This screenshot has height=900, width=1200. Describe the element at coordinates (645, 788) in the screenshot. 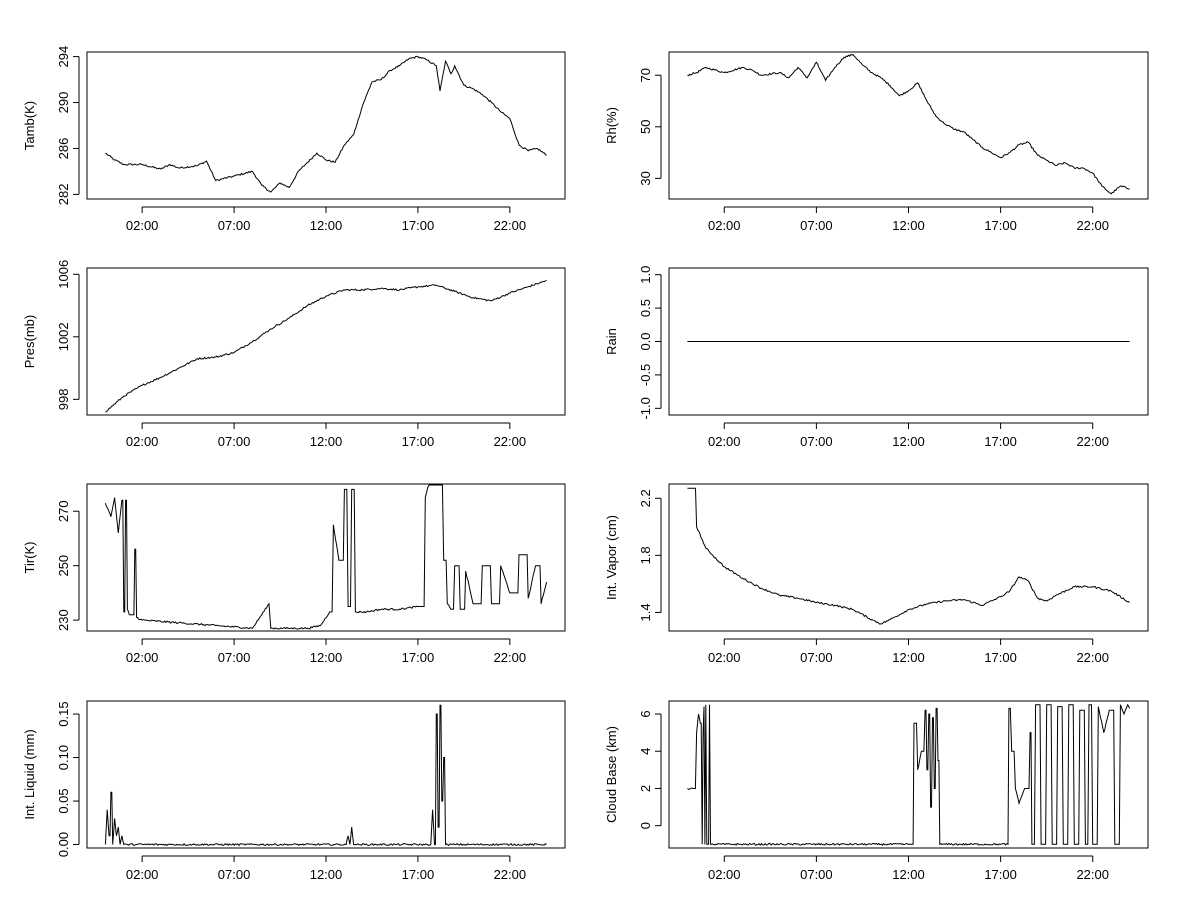

I see `y-tick-label: 2` at that location.